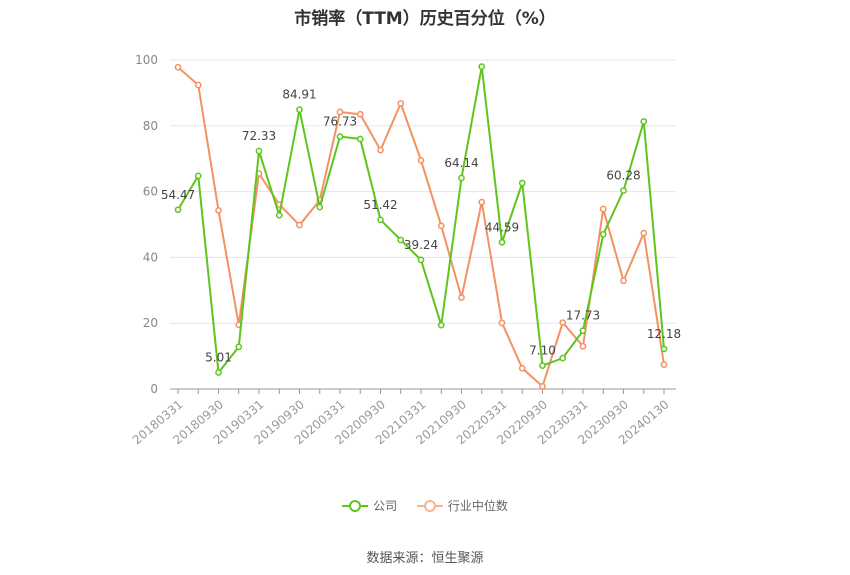  What do you see at coordinates (150, 323) in the screenshot?
I see `y-tick-label: 20` at bounding box center [150, 323].